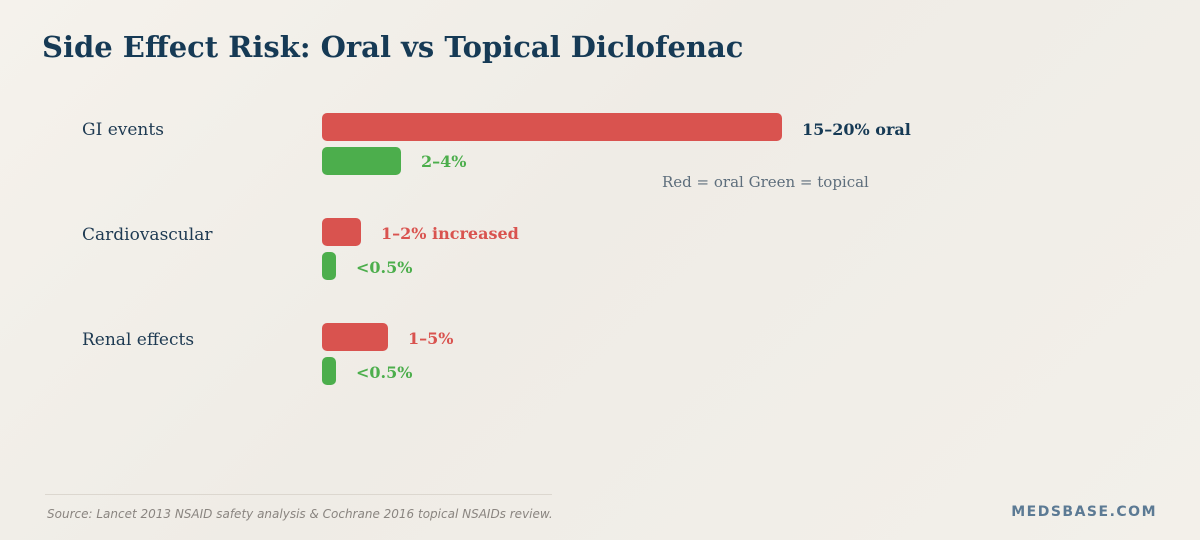 This screenshot has height=540, width=1200. What do you see at coordinates (450, 233) in the screenshot?
I see `value-label-cardiovascular-oral: 1–2% increased` at bounding box center [450, 233].